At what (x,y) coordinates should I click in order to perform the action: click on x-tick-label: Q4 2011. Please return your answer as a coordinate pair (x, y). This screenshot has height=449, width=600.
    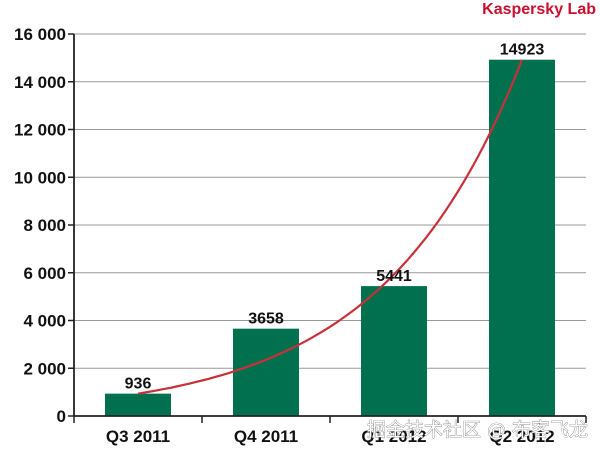
    Looking at the image, I should click on (266, 436).